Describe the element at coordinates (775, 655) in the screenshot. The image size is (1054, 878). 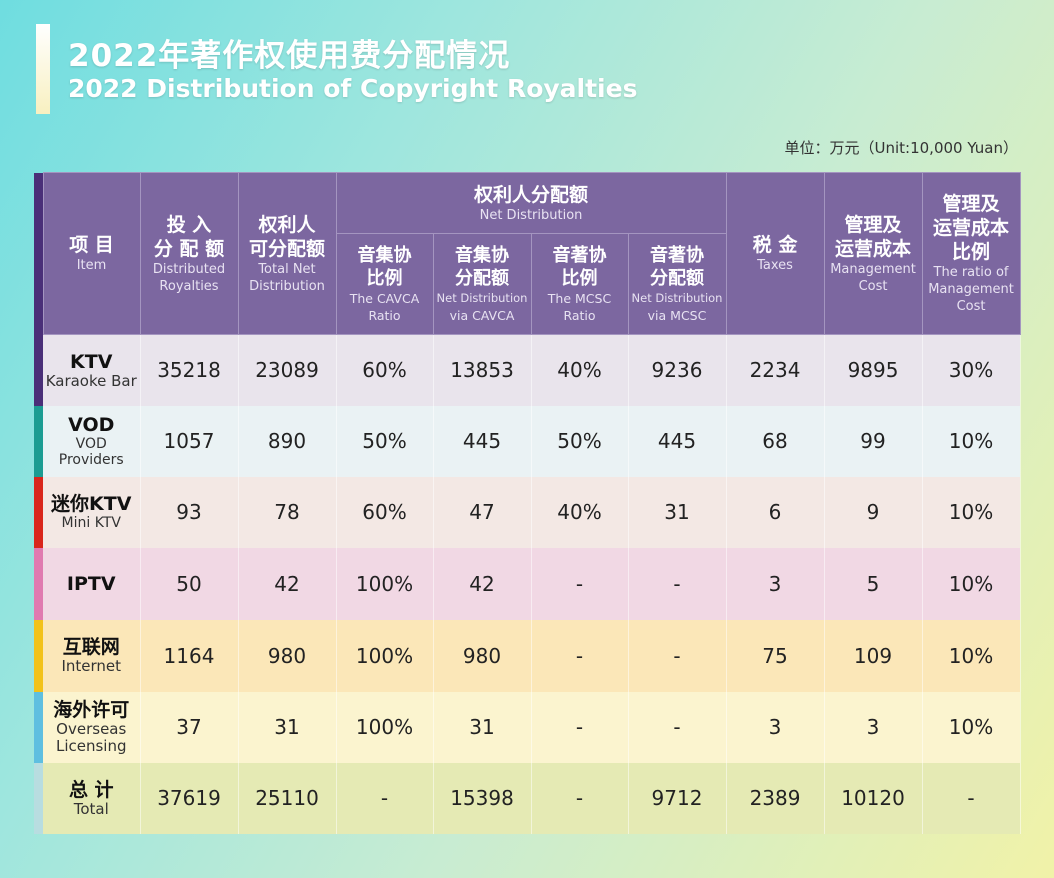
I see `cell-taxes: 75` at that location.